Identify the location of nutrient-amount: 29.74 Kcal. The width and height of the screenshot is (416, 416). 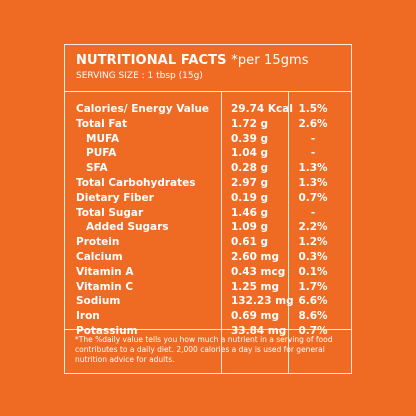
(262, 109).